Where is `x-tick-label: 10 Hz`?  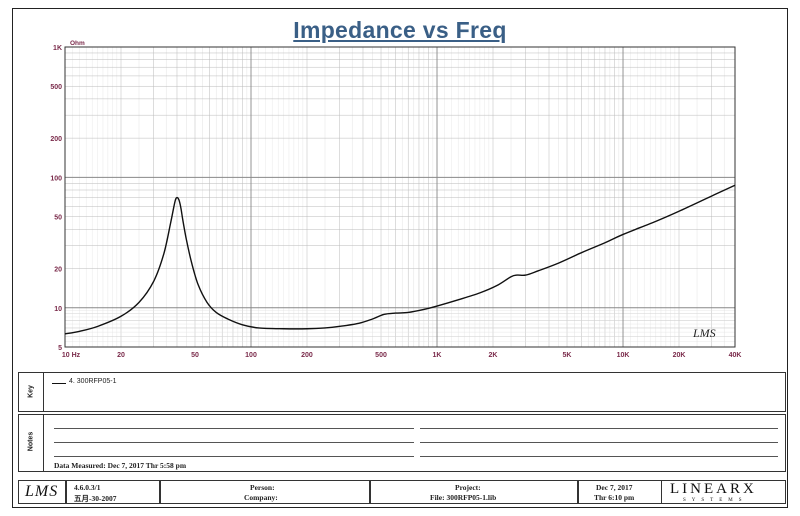 x-tick-label: 10 Hz is located at coordinates (71, 355).